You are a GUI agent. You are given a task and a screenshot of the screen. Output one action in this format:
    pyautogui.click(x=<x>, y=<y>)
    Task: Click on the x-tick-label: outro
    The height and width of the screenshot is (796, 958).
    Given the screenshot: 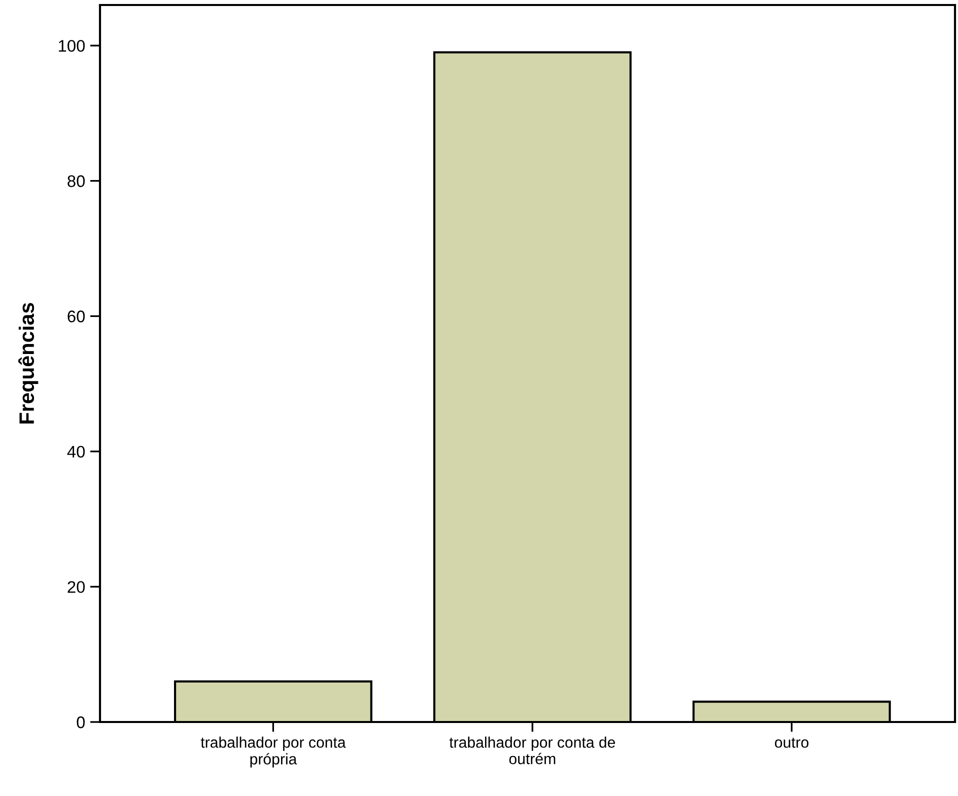 What is the action you would take?
    pyautogui.click(x=791, y=743)
    